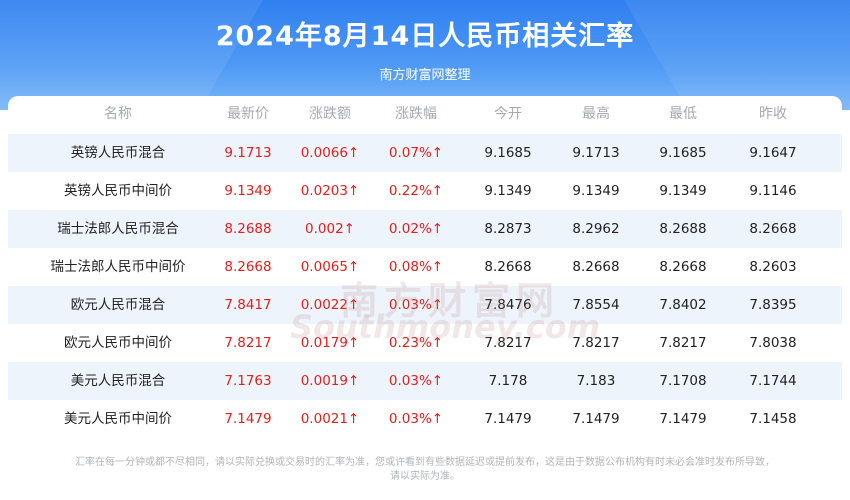 The height and width of the screenshot is (500, 850). I want to click on row-latest: 8.2688, so click(248, 229).